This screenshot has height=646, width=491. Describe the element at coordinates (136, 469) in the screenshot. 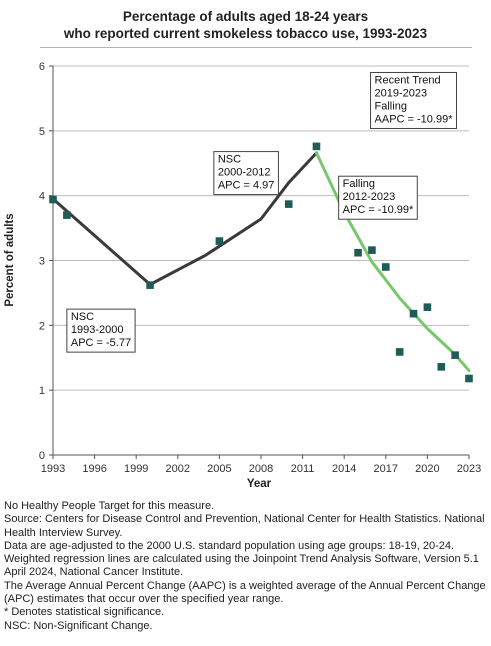

I see `x-tick-label: 1999` at that location.